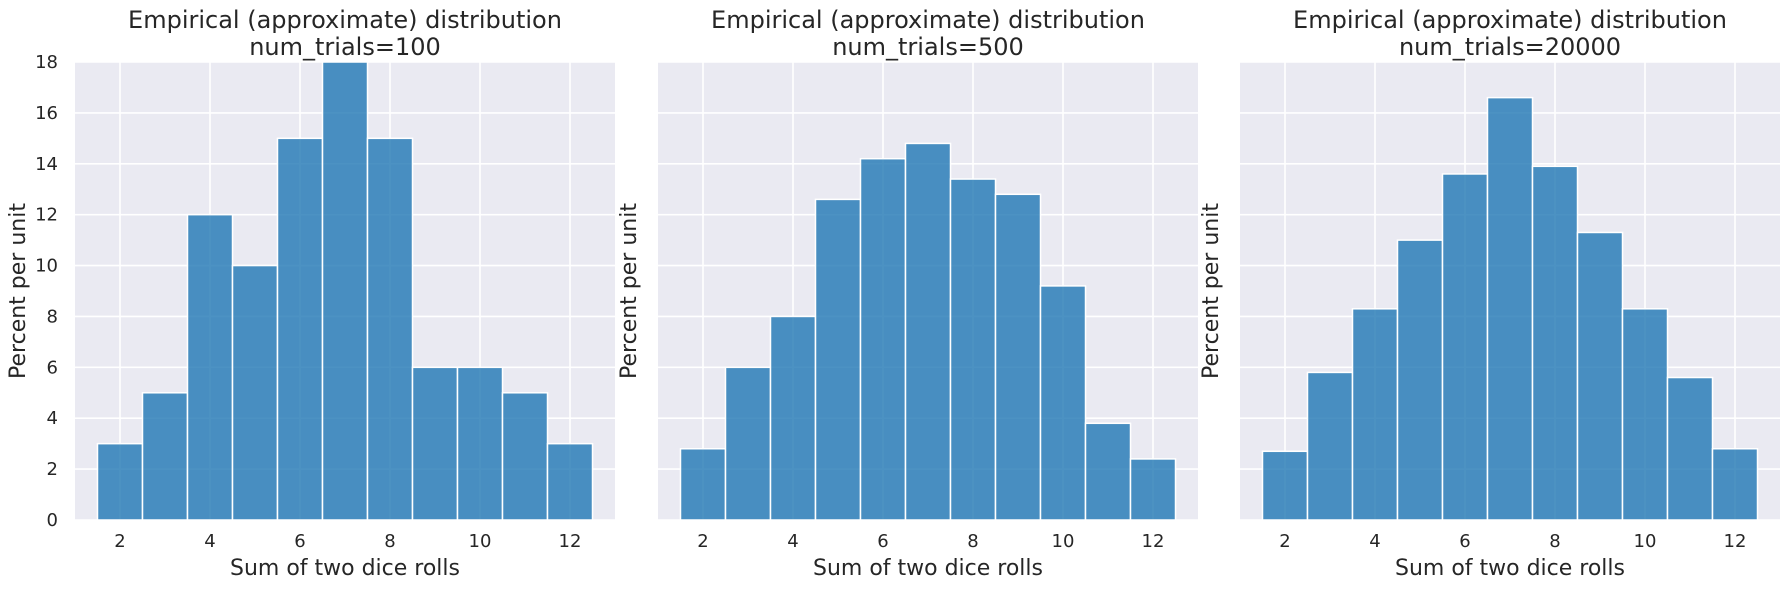  What do you see at coordinates (46, 215) in the screenshot?
I see `y-tick-label: 12` at bounding box center [46, 215].